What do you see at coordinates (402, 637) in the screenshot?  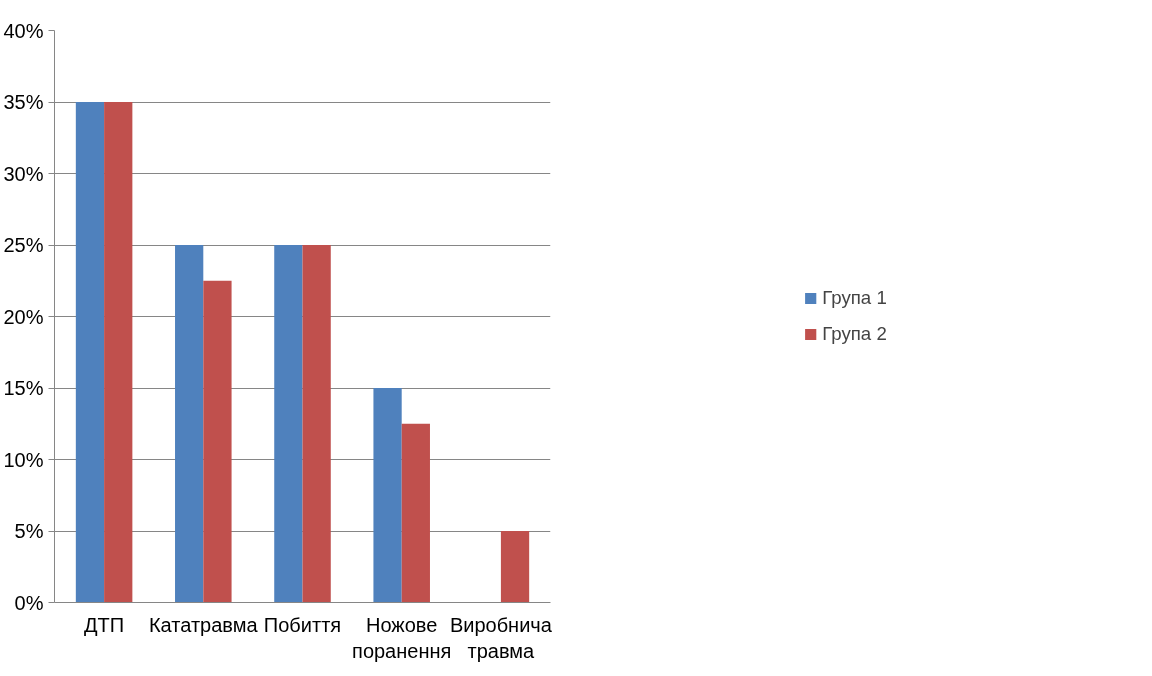 I see `x-tick-label: Ножове поранення` at bounding box center [402, 637].